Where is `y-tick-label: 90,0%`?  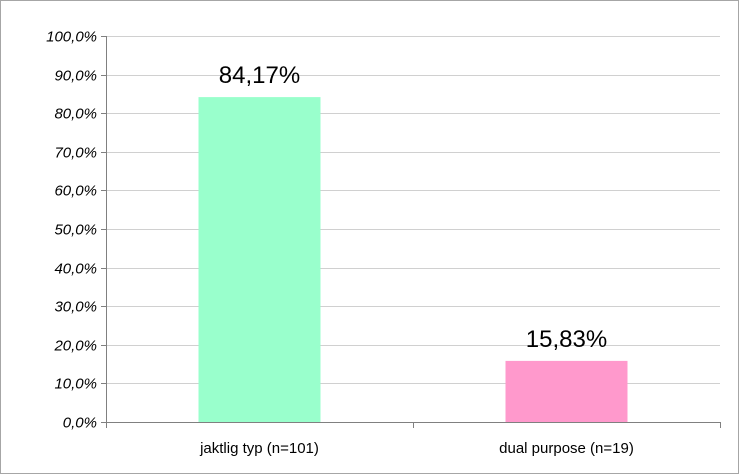
y-tick-label: 90,0% is located at coordinates (75, 76).